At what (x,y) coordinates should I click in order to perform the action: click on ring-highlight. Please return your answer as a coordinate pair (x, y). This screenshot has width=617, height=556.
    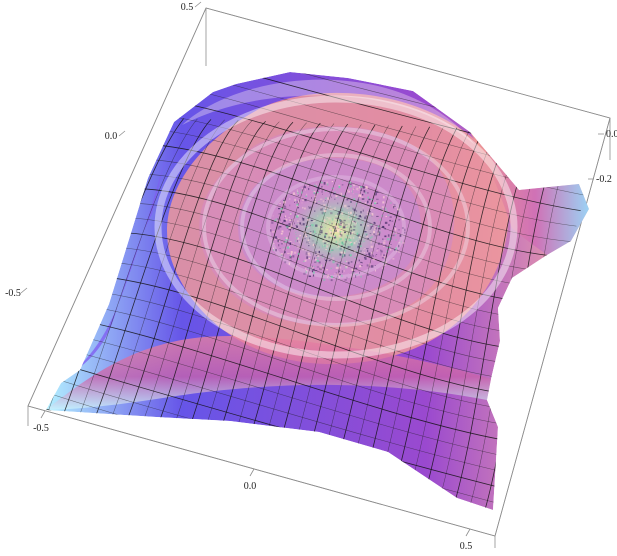
    Looking at the image, I should click on (336, 227).